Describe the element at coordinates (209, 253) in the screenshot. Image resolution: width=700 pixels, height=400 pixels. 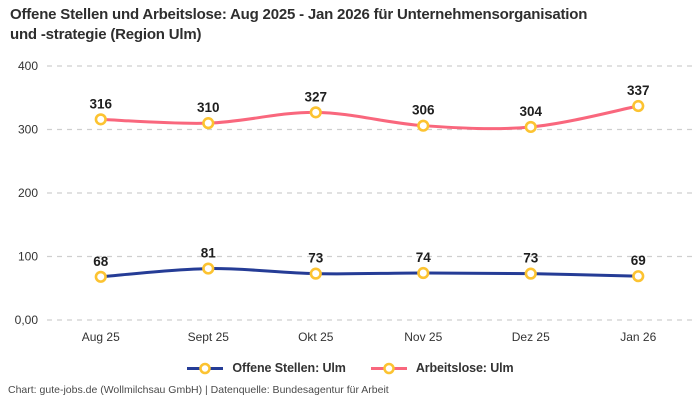
I see `data-point-label: 81` at that location.